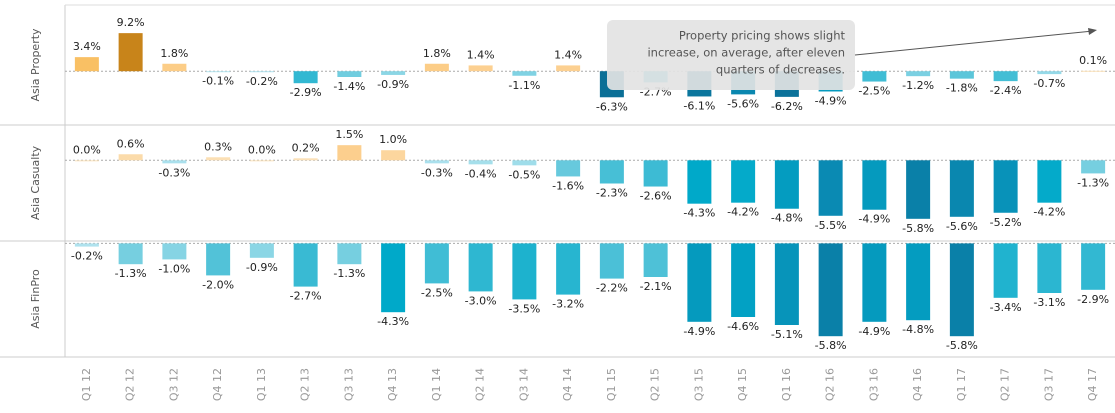 The width and height of the screenshot is (1115, 413). Describe the element at coordinates (262, 81) in the screenshot. I see `value-label: -0.2%` at that location.